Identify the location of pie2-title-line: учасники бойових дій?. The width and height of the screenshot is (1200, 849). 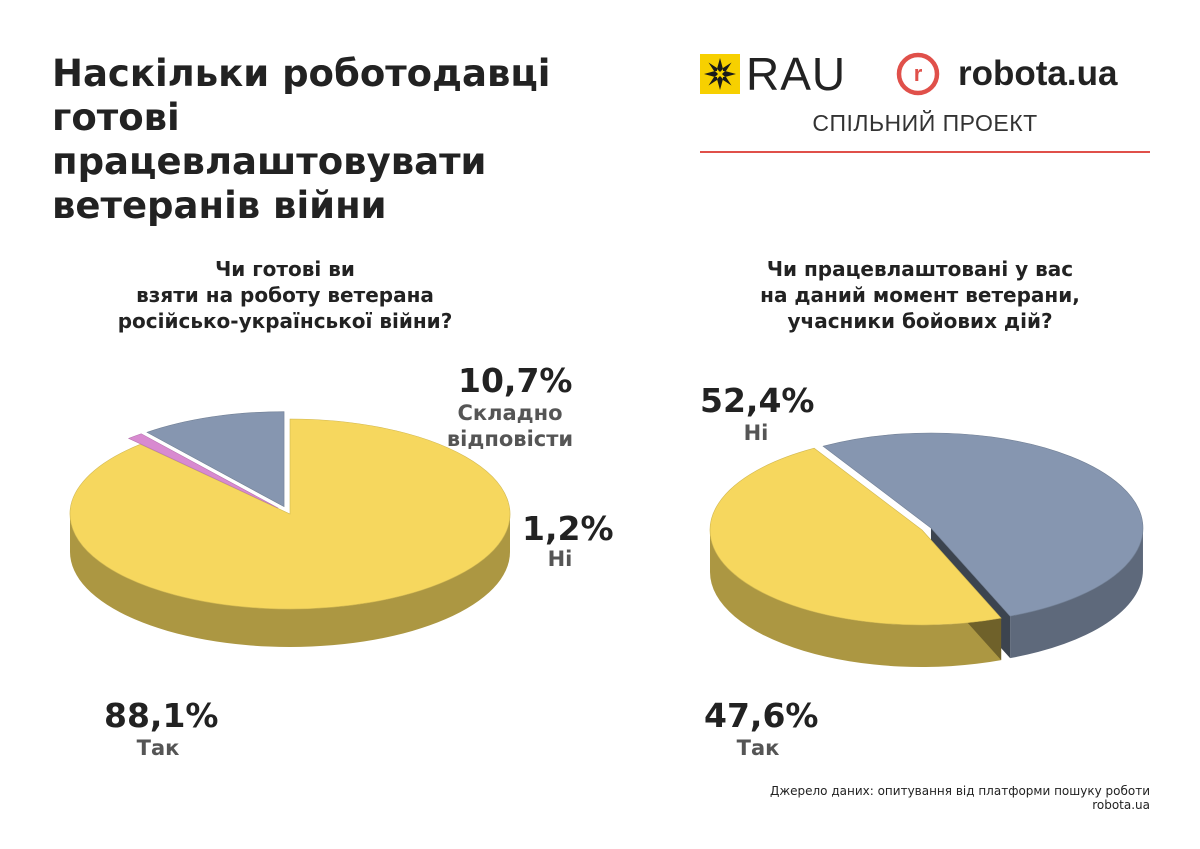
(920, 321).